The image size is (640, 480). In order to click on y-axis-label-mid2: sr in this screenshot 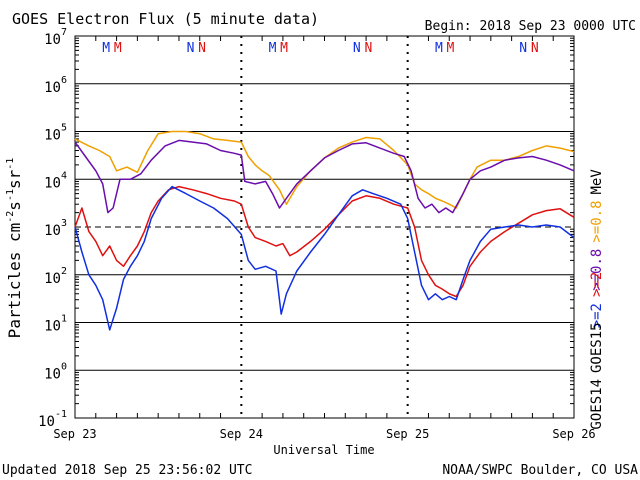, I will do `click(14, 179)`.